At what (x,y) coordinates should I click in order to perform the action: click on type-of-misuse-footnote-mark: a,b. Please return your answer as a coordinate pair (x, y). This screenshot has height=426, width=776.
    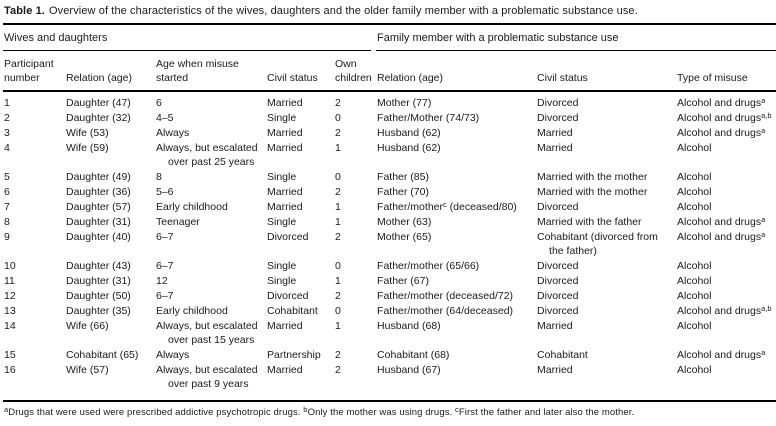
    Looking at the image, I should click on (766, 308).